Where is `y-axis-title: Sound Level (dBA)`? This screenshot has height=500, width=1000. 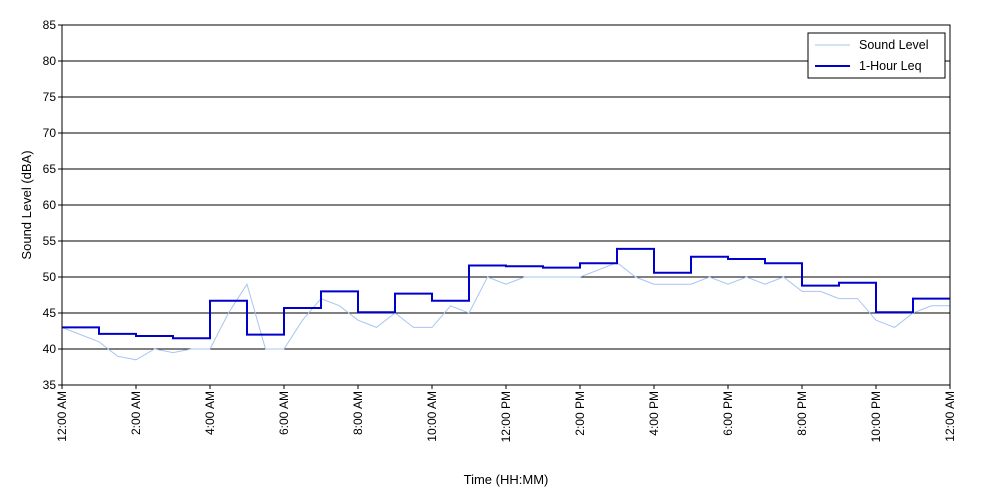 y-axis-title: Sound Level (dBA) is located at coordinates (26, 204).